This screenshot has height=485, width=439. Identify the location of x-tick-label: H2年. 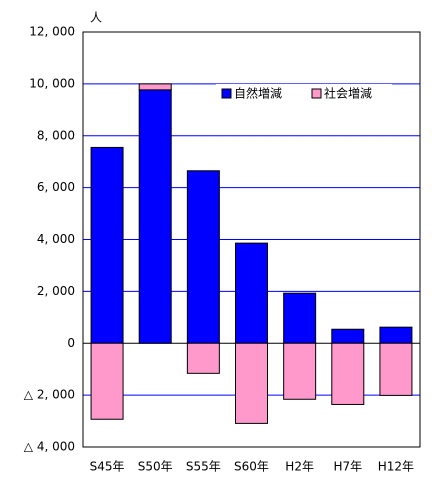
(299, 467).